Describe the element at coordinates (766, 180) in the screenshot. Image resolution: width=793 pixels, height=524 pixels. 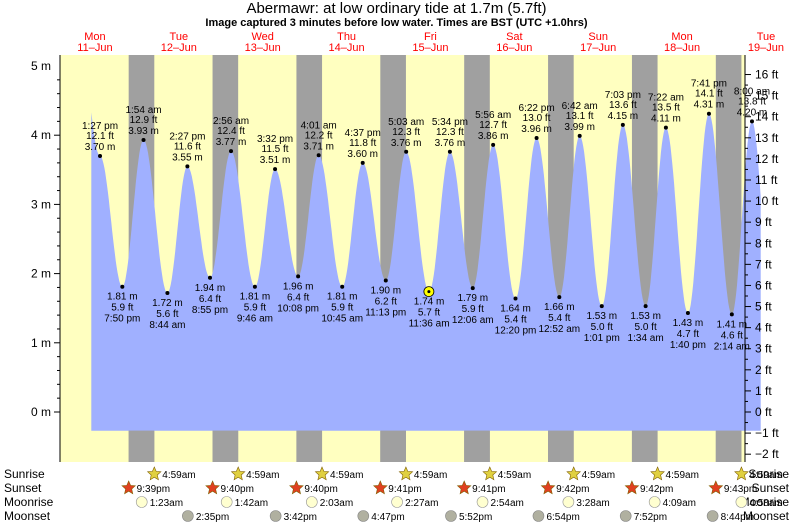
I see `right-tick-label: 11 ft` at that location.